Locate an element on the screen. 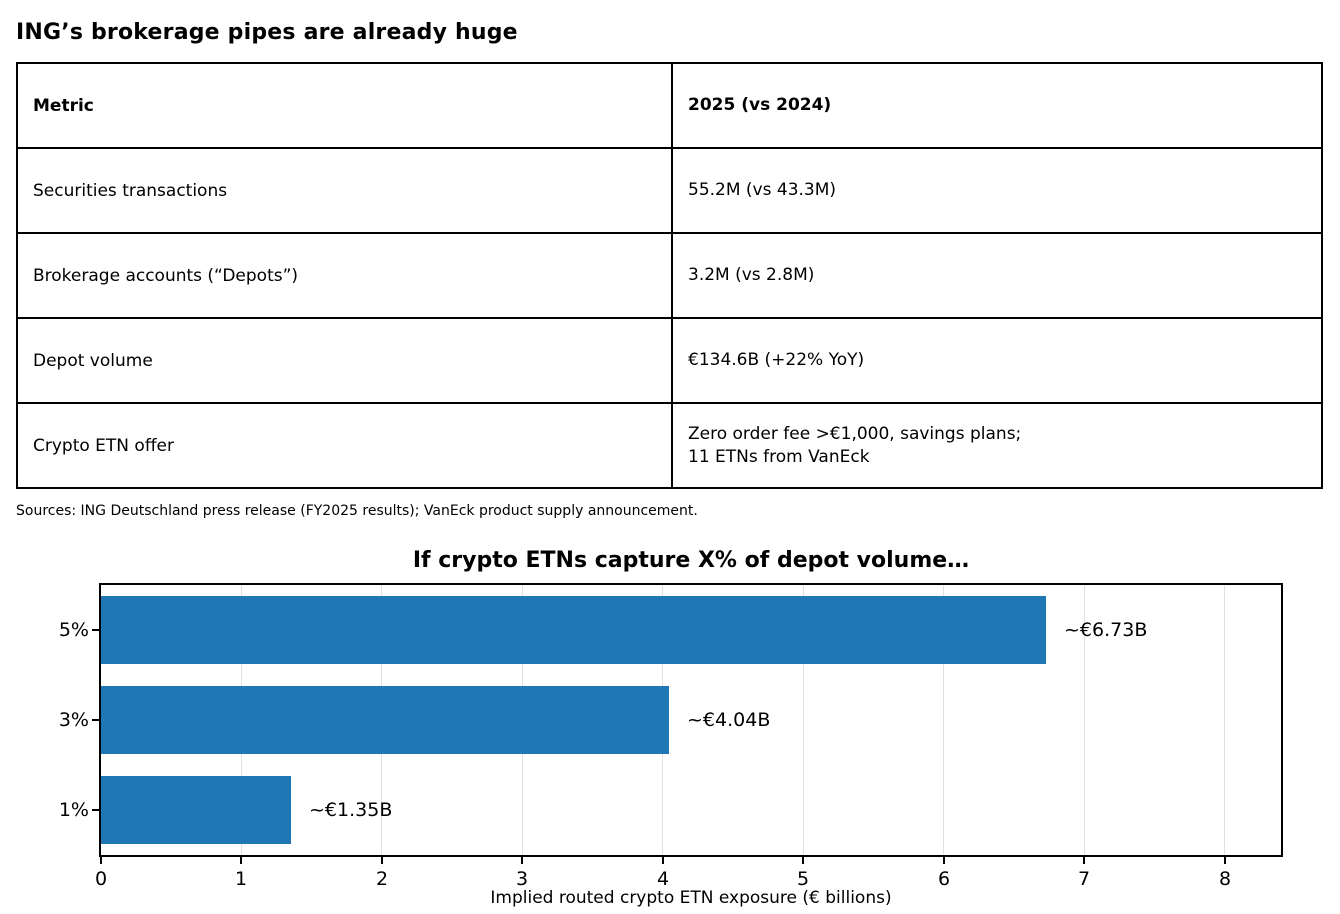 The width and height of the screenshot is (1340, 914). x-tick-label: 3 is located at coordinates (522, 879).